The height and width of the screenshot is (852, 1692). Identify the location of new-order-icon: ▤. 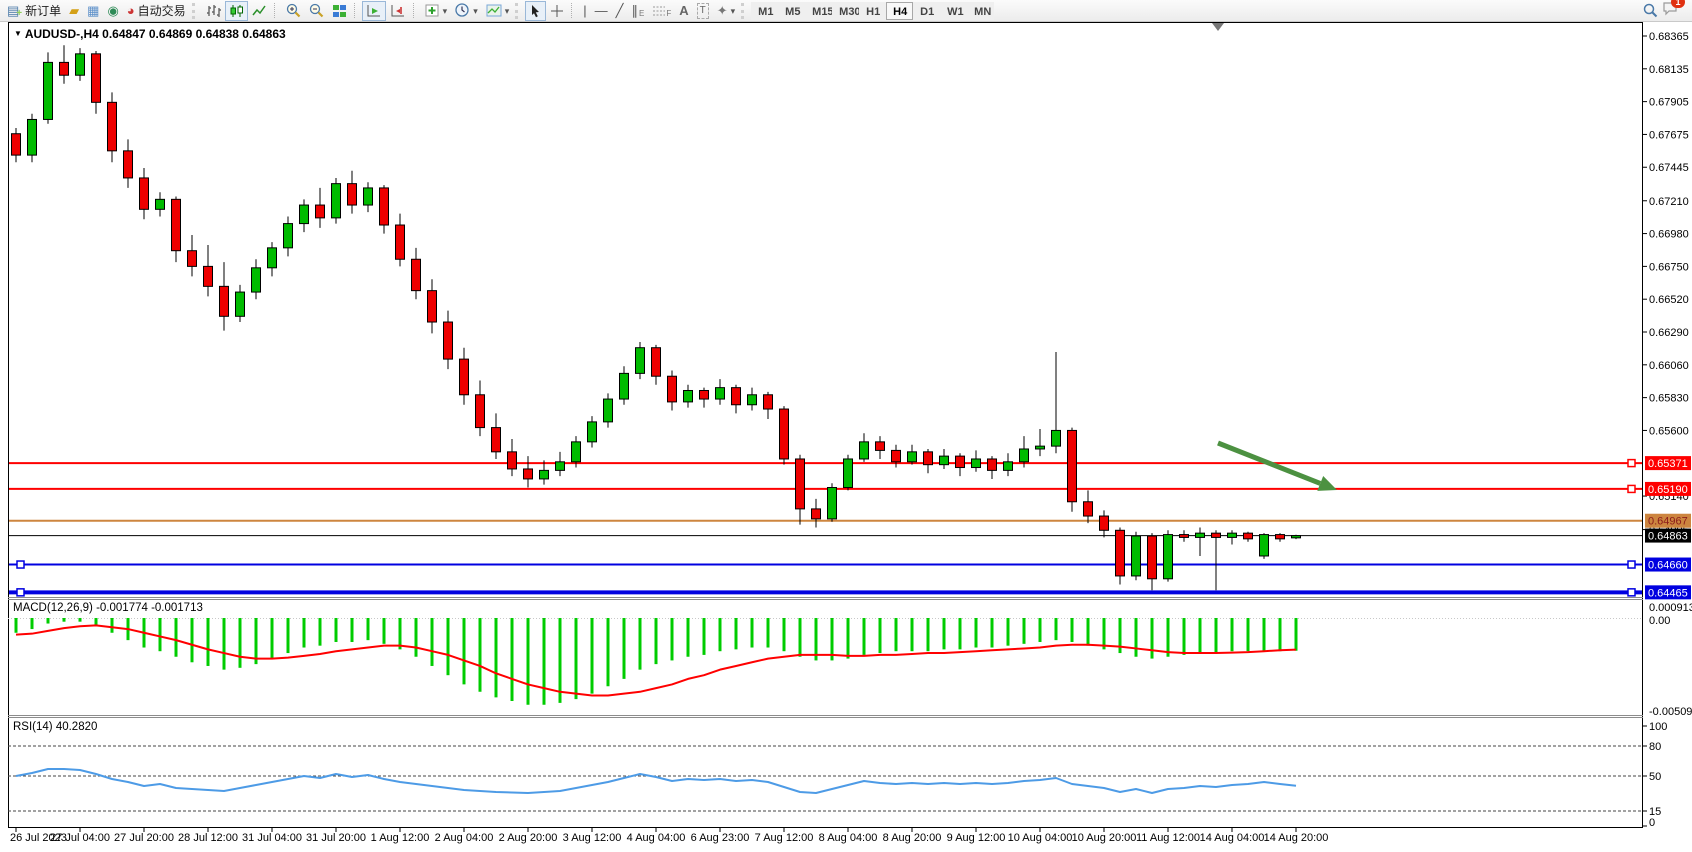
(13, 10).